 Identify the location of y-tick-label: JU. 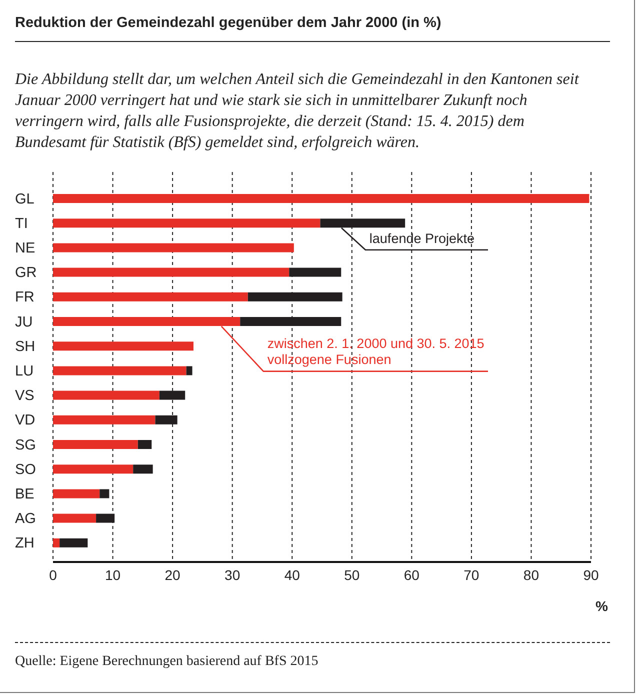
(24, 322).